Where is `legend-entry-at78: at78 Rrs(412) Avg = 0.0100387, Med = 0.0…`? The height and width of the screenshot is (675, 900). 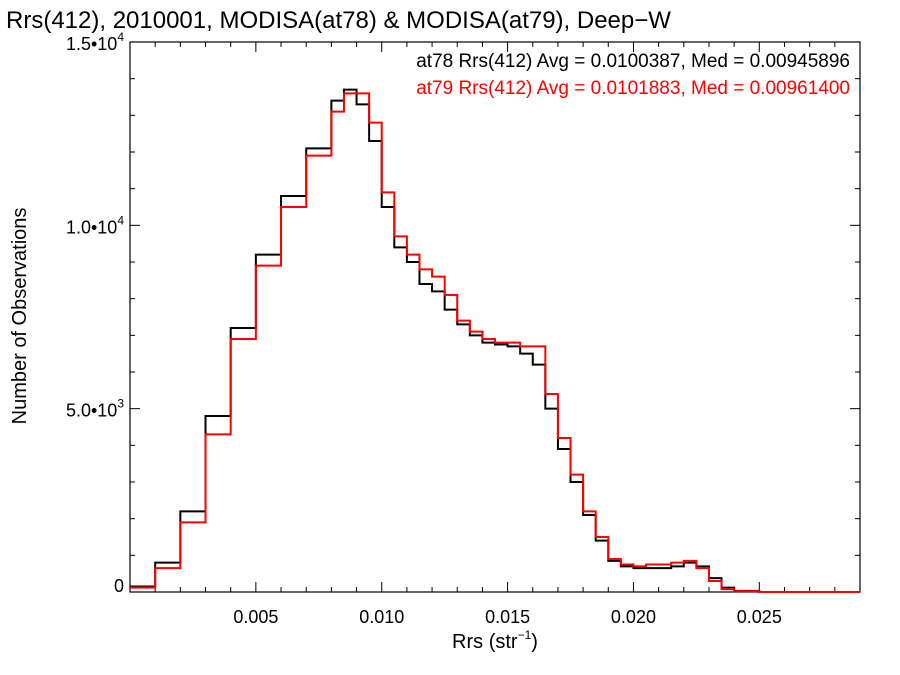 legend-entry-at78: at78 Rrs(412) Avg = 0.0100387, Med = 0.0… is located at coordinates (633, 61).